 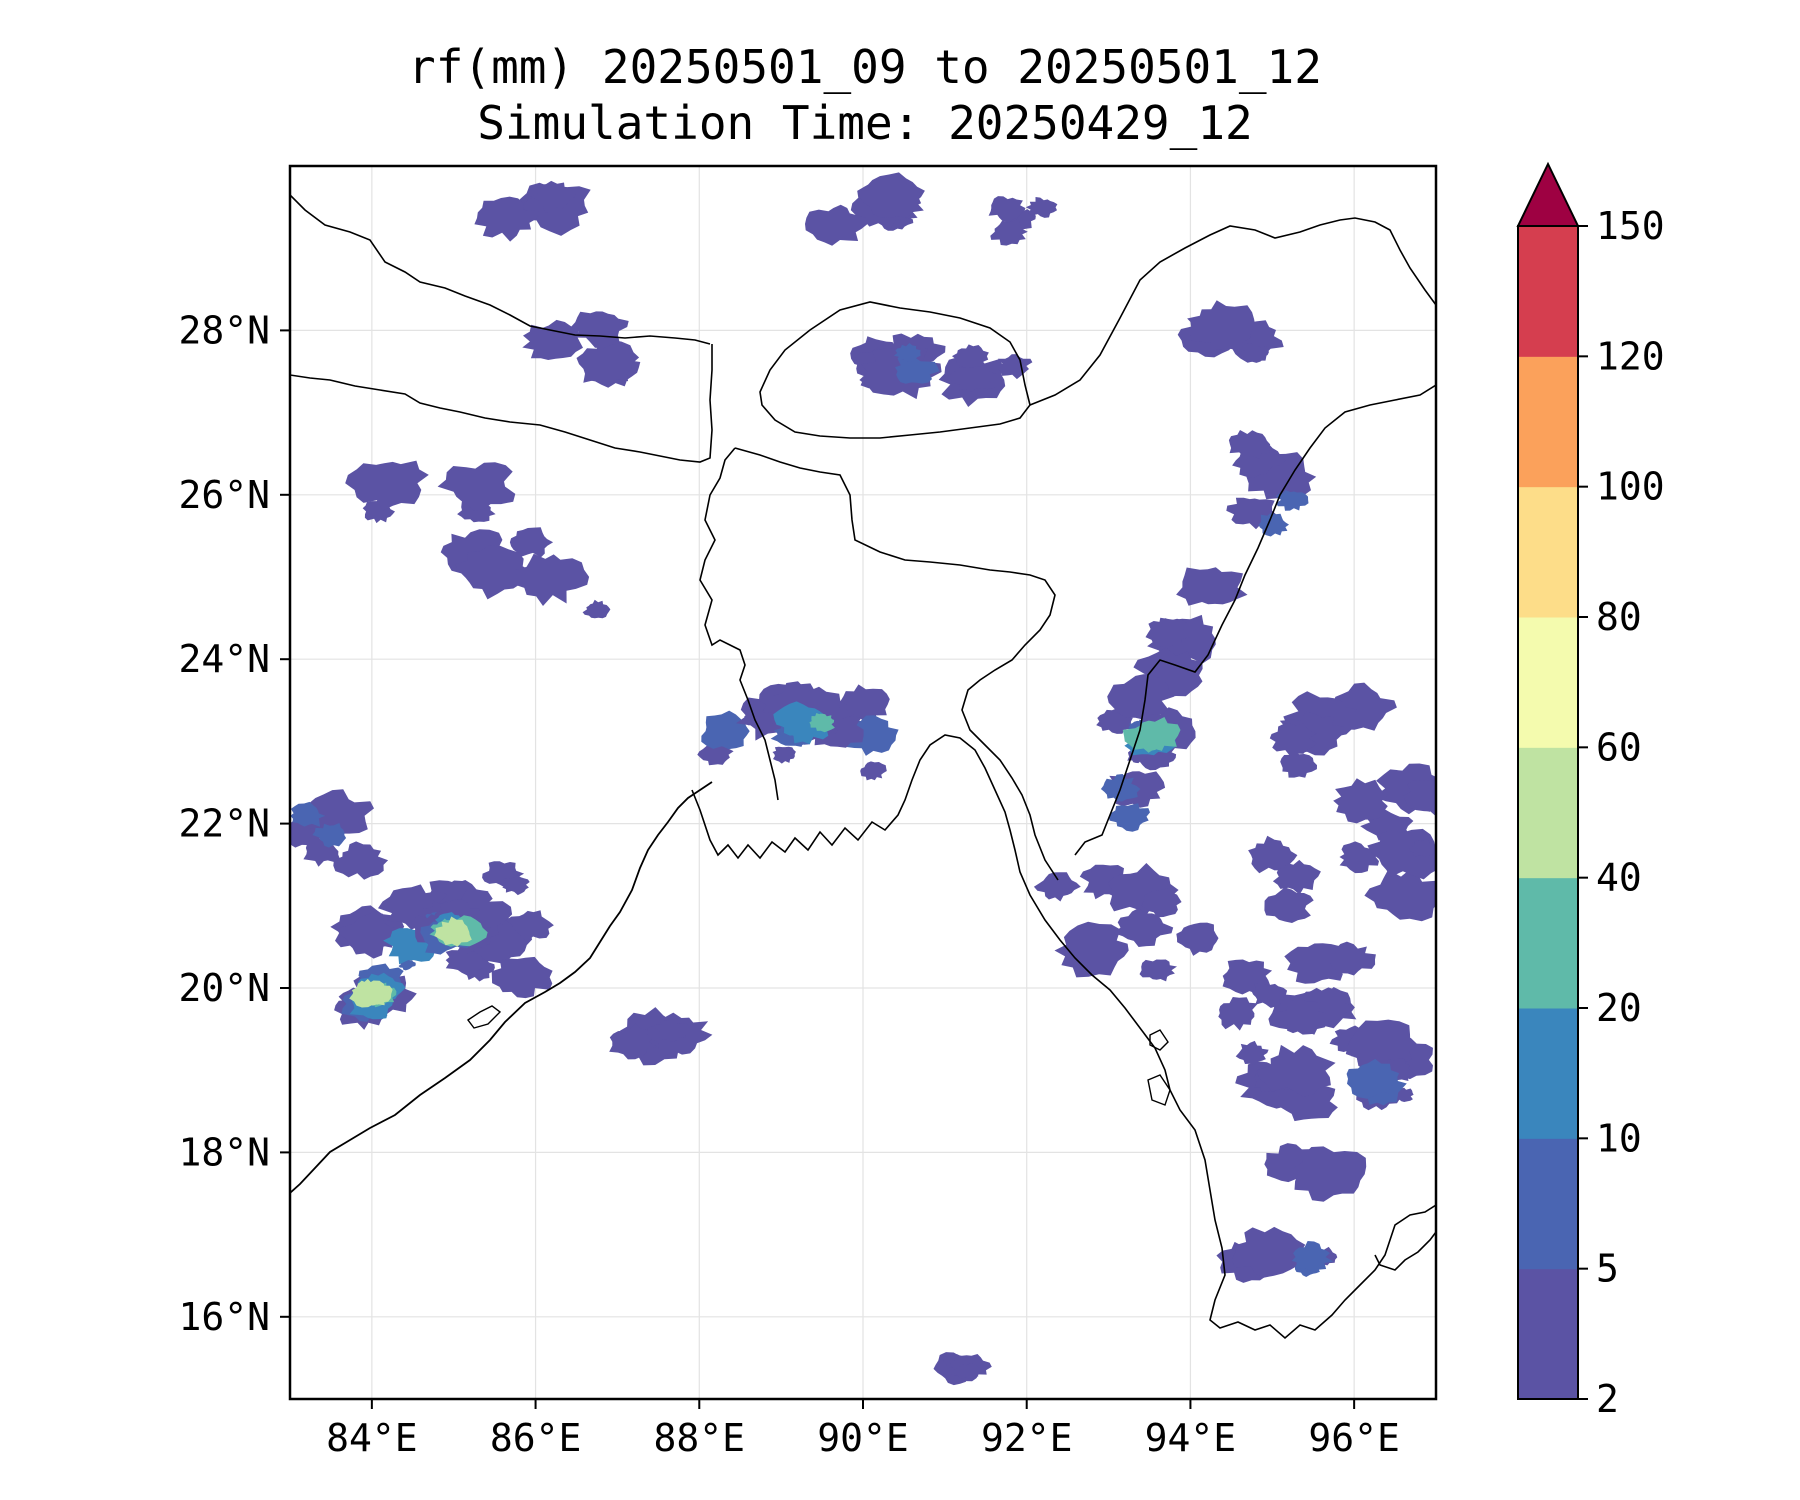 What do you see at coordinates (500, 269) in the screenshot?
I see `nepal-north-border` at bounding box center [500, 269].